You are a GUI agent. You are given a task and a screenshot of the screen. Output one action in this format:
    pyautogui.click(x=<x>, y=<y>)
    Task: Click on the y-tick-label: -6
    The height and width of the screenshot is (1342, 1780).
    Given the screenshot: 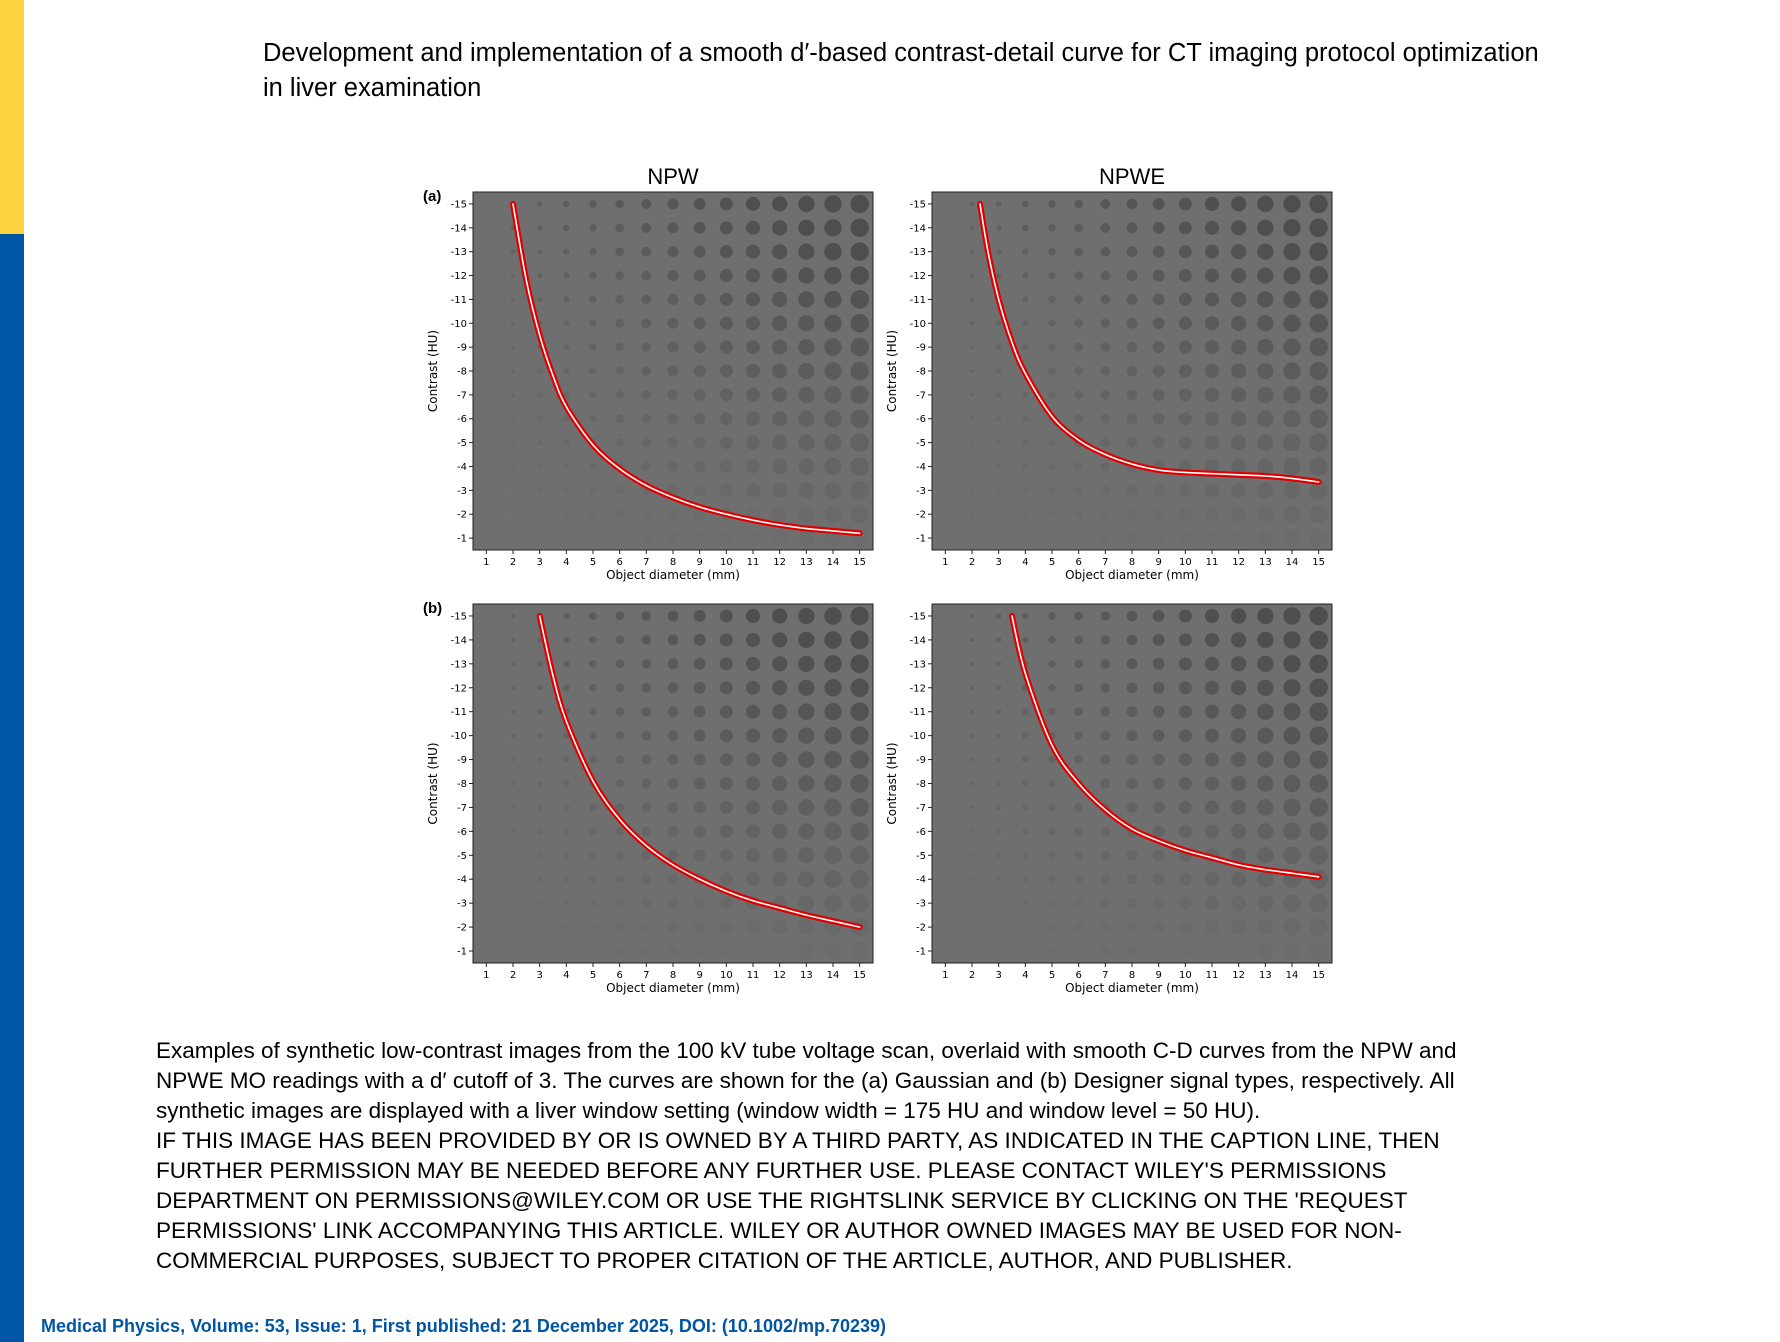 What is the action you would take?
    pyautogui.click(x=921, y=832)
    